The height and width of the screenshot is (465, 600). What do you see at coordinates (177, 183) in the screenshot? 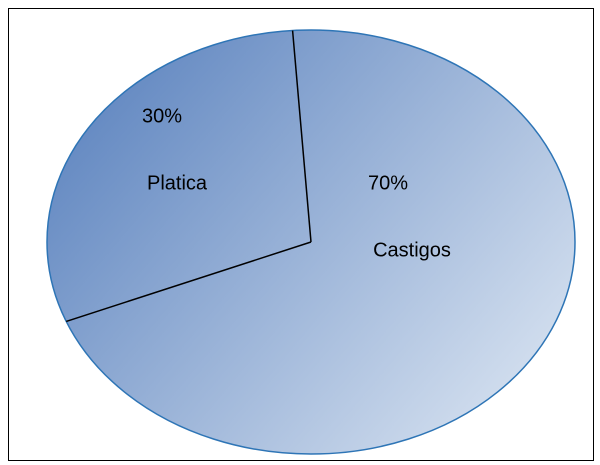
I see `category-label: Platica` at bounding box center [177, 183].